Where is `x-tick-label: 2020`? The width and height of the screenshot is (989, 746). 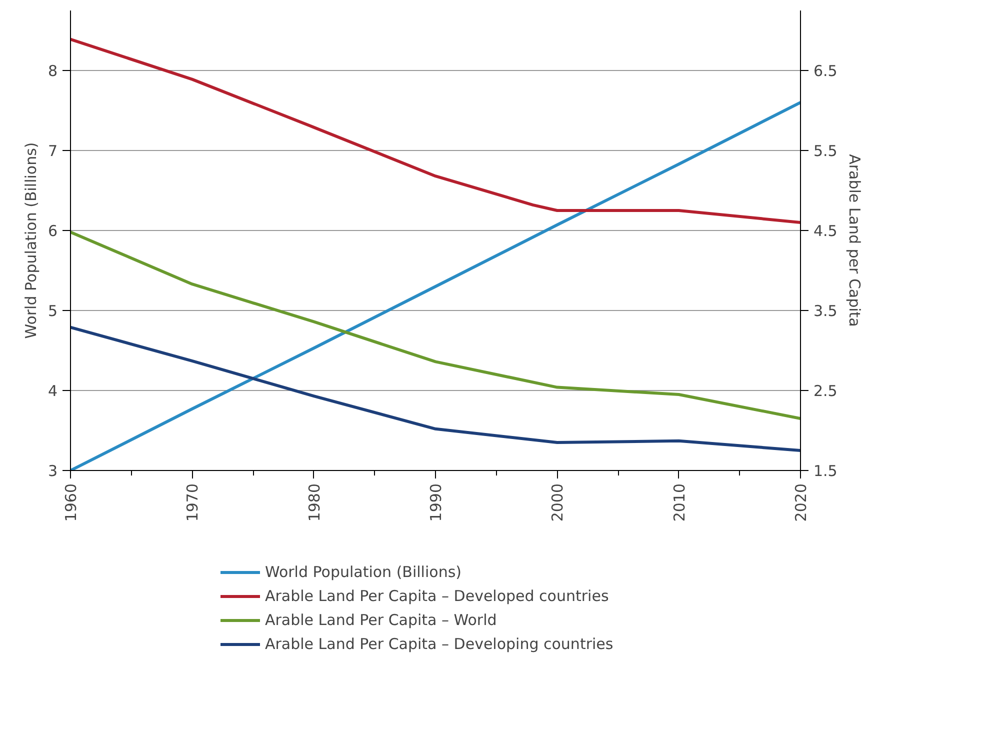
x-tick-label: 2020 is located at coordinates (801, 502).